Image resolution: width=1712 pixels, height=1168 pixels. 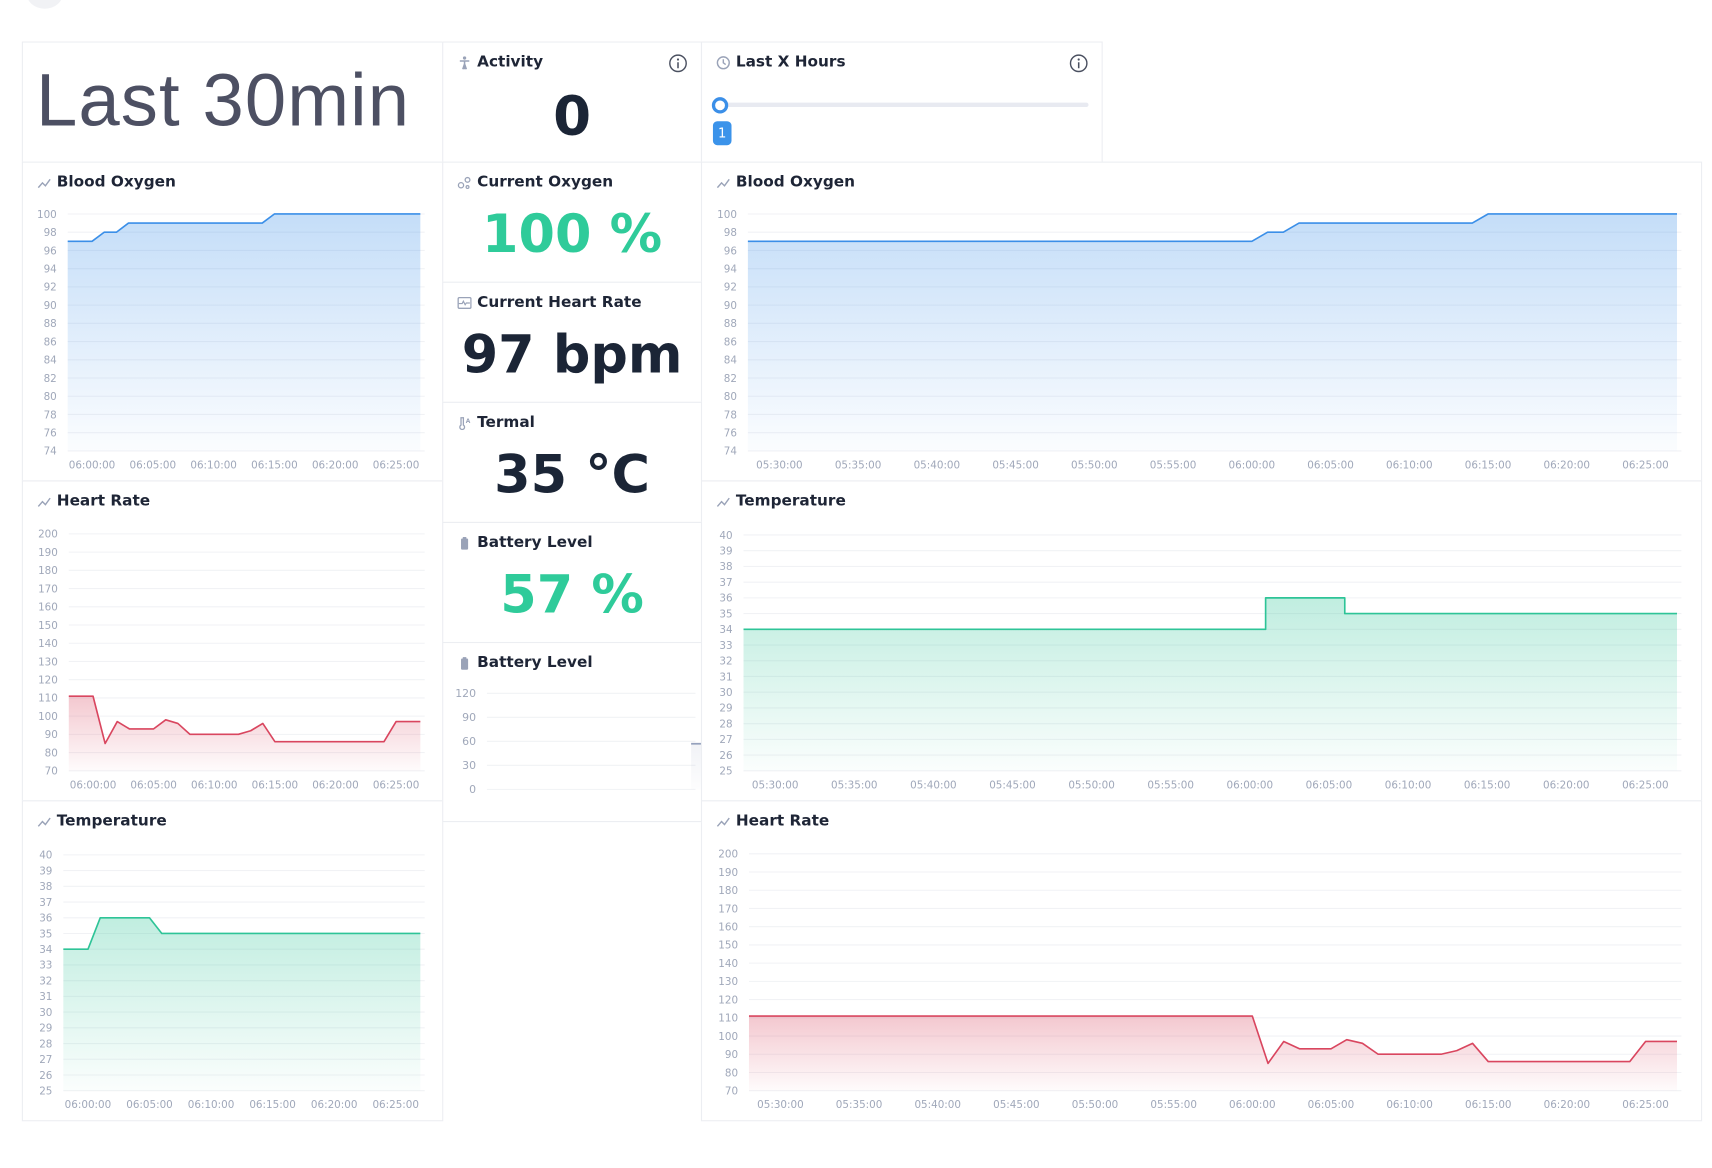 What do you see at coordinates (730, 288) in the screenshot?
I see `y-tick-label: 92` at bounding box center [730, 288].